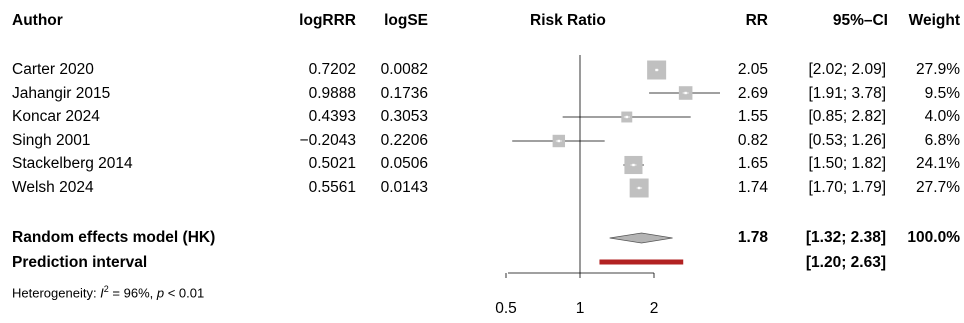 Image resolution: width=964 pixels, height=323 pixels. What do you see at coordinates (53, 187) in the screenshot?
I see `study-author: Welsh 2024` at bounding box center [53, 187].